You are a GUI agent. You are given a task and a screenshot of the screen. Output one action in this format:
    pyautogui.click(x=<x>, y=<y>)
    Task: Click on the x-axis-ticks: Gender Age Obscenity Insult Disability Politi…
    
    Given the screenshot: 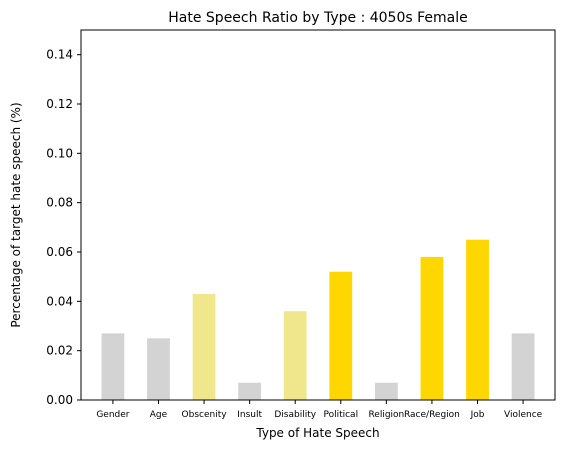 What is the action you would take?
    pyautogui.click(x=319, y=410)
    